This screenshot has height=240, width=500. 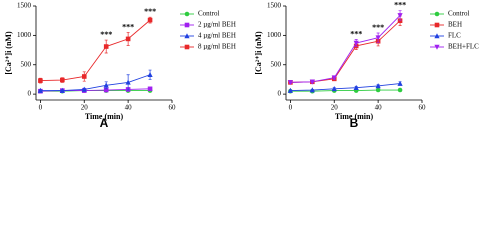 What do you see at coordinates (217, 25) in the screenshot?
I see `legend-label: 2 µg/ml BEH` at bounding box center [217, 25].